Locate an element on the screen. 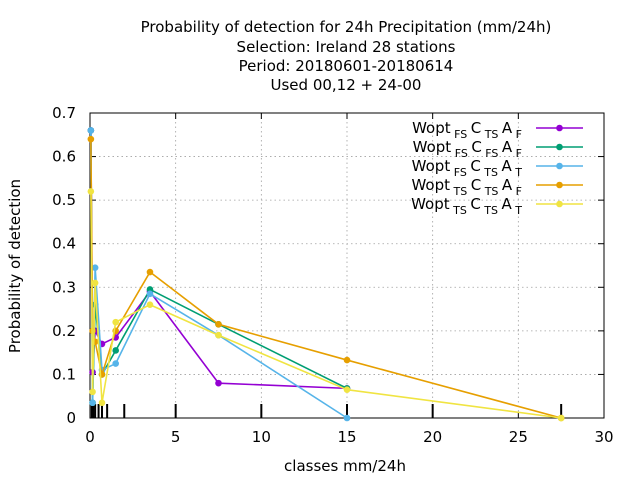 Image resolution: width=640 pixels, height=480 pixels. legend-label: Wopt TS C TS A T is located at coordinates (466, 206).